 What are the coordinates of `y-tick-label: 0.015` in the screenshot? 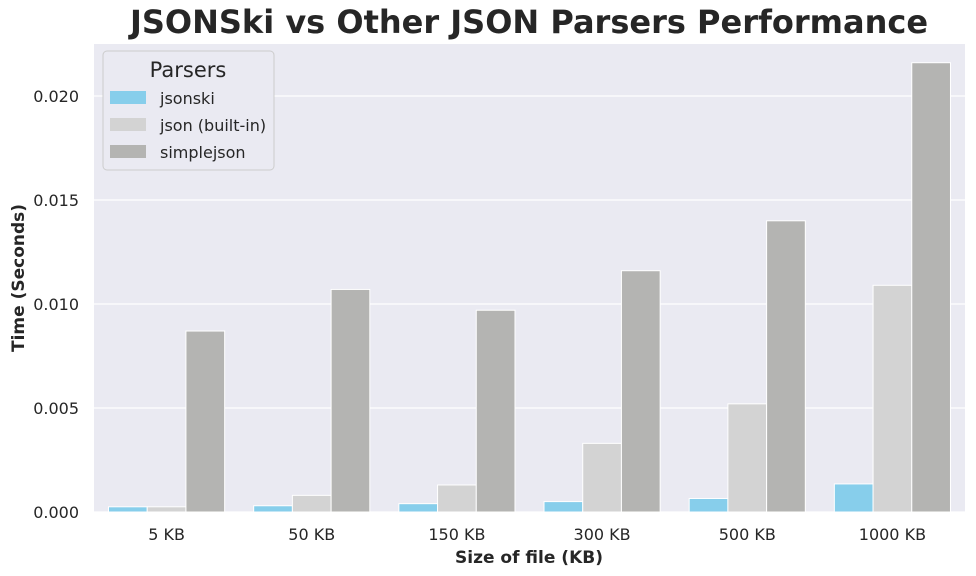 It's located at (56, 200).